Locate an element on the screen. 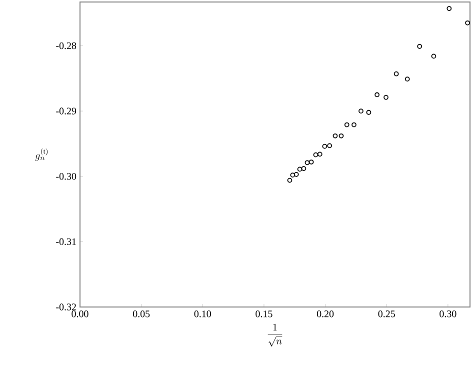  x-tick-label: 0.25 is located at coordinates (386, 314).